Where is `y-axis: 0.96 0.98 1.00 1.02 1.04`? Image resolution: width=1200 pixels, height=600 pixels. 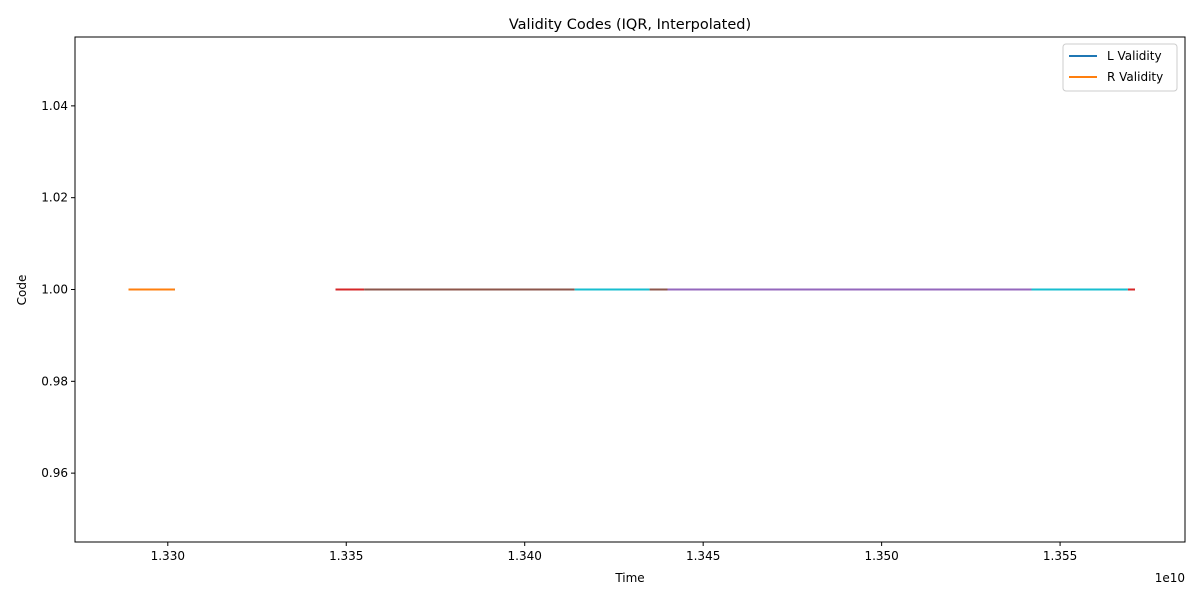 y-axis: 0.96 0.98 1.00 1.02 1.04 is located at coordinates (58, 289).